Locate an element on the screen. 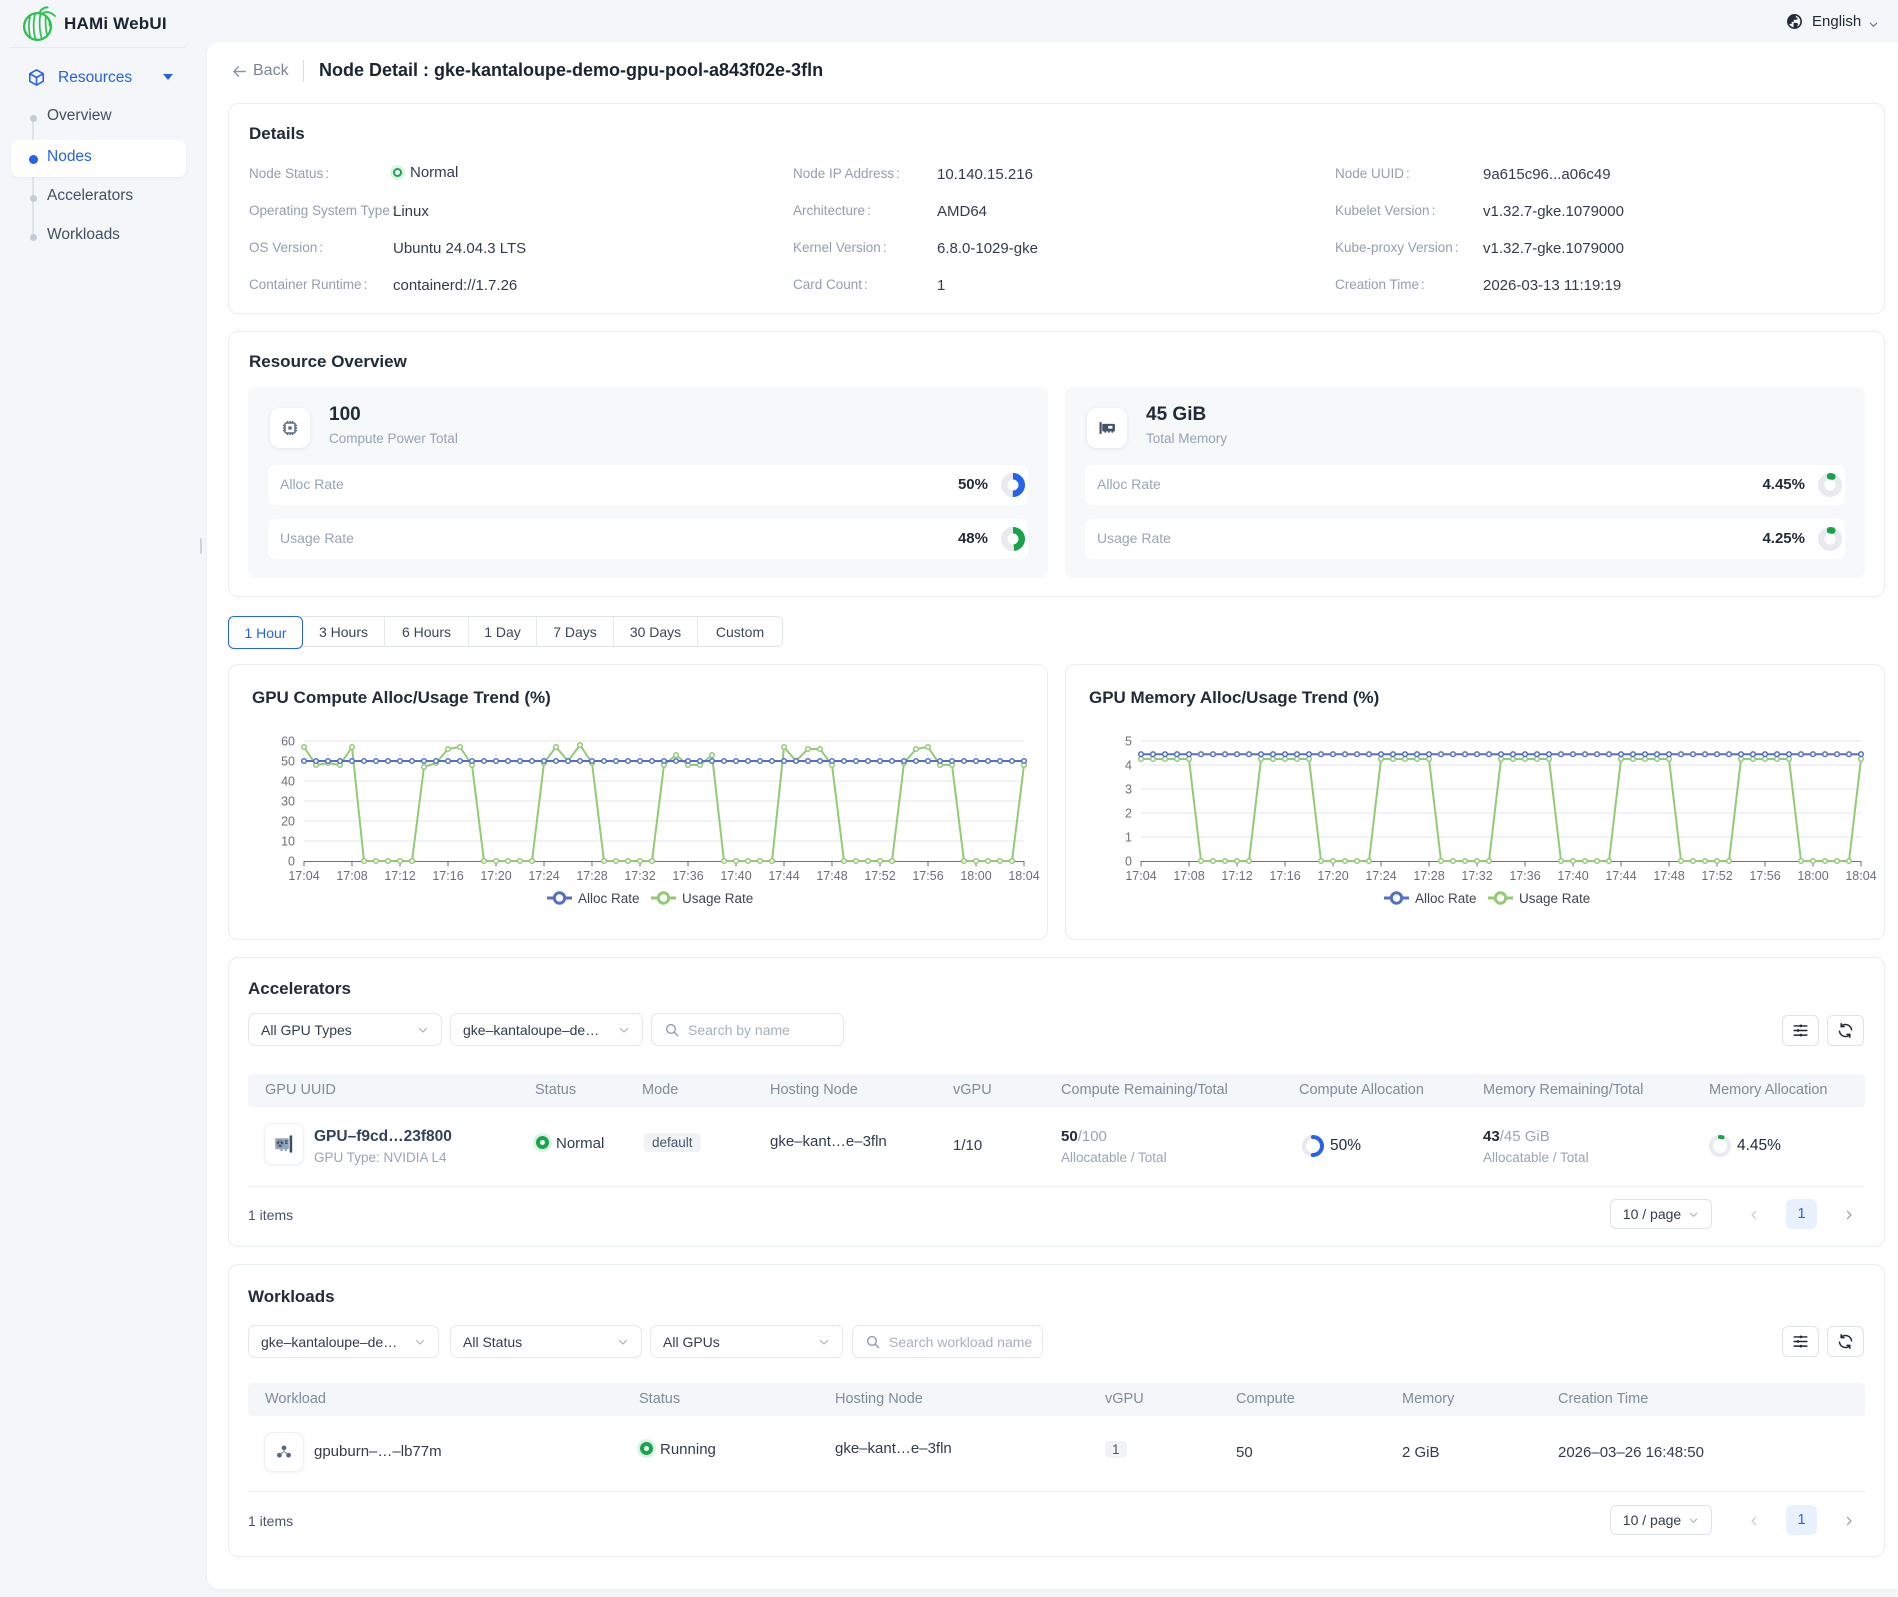 The width and height of the screenshot is (1898, 1597). svg-text: 3 is located at coordinates (1128, 790).